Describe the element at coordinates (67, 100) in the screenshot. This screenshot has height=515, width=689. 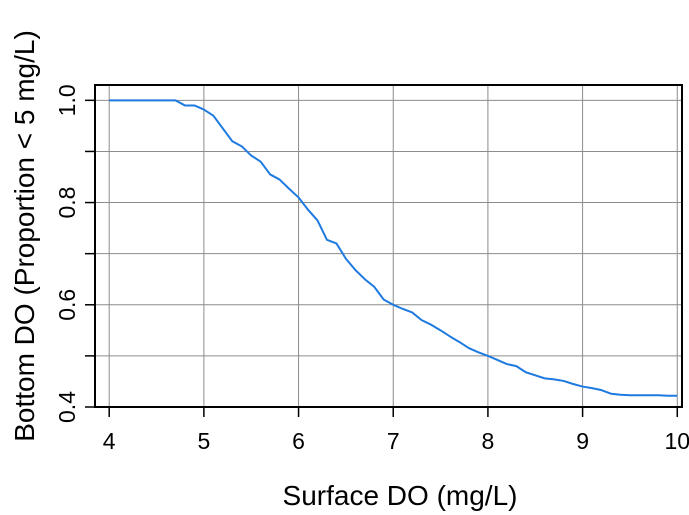
I see `y-tick-label: 1.0` at that location.